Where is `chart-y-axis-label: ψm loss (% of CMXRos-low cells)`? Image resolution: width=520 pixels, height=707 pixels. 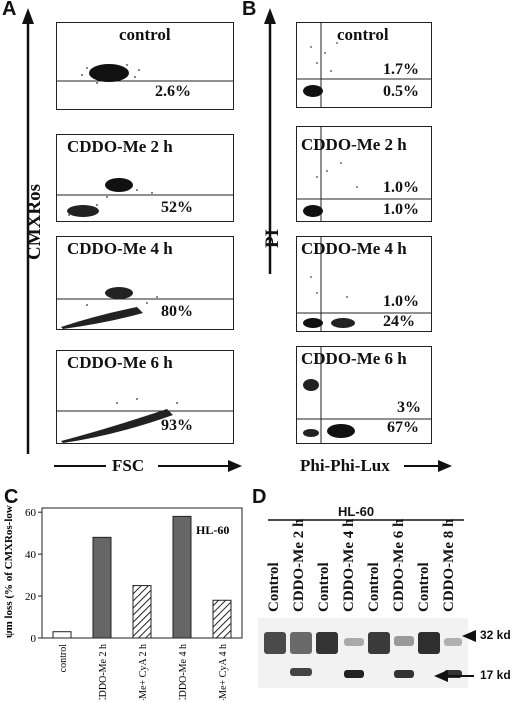
chart-y-axis-label: ψm loss (% of CMXRos-low cells) is located at coordinates (9, 569).